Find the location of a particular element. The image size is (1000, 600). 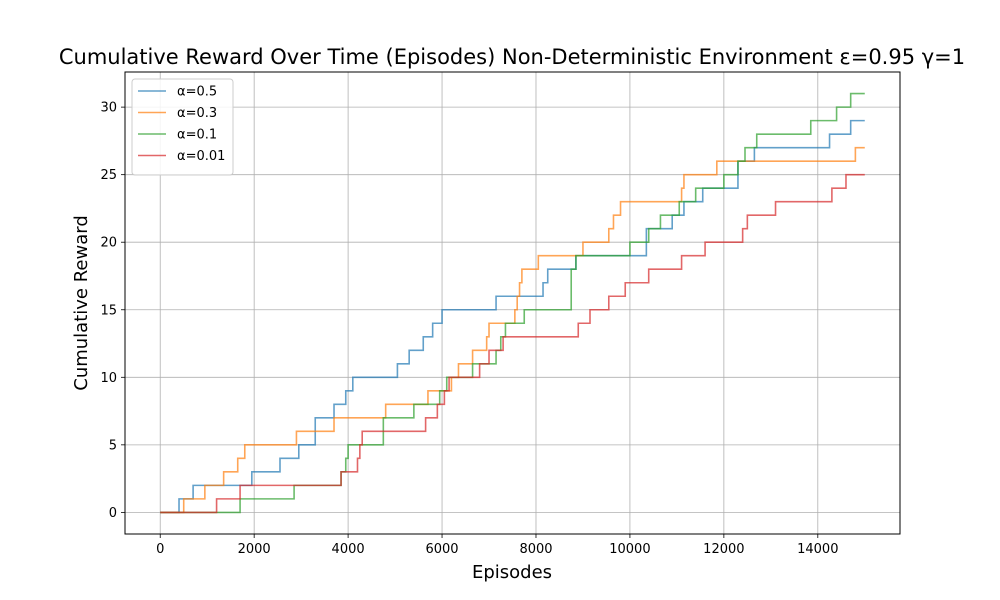

y-tick-label: 10 is located at coordinates (108, 378).